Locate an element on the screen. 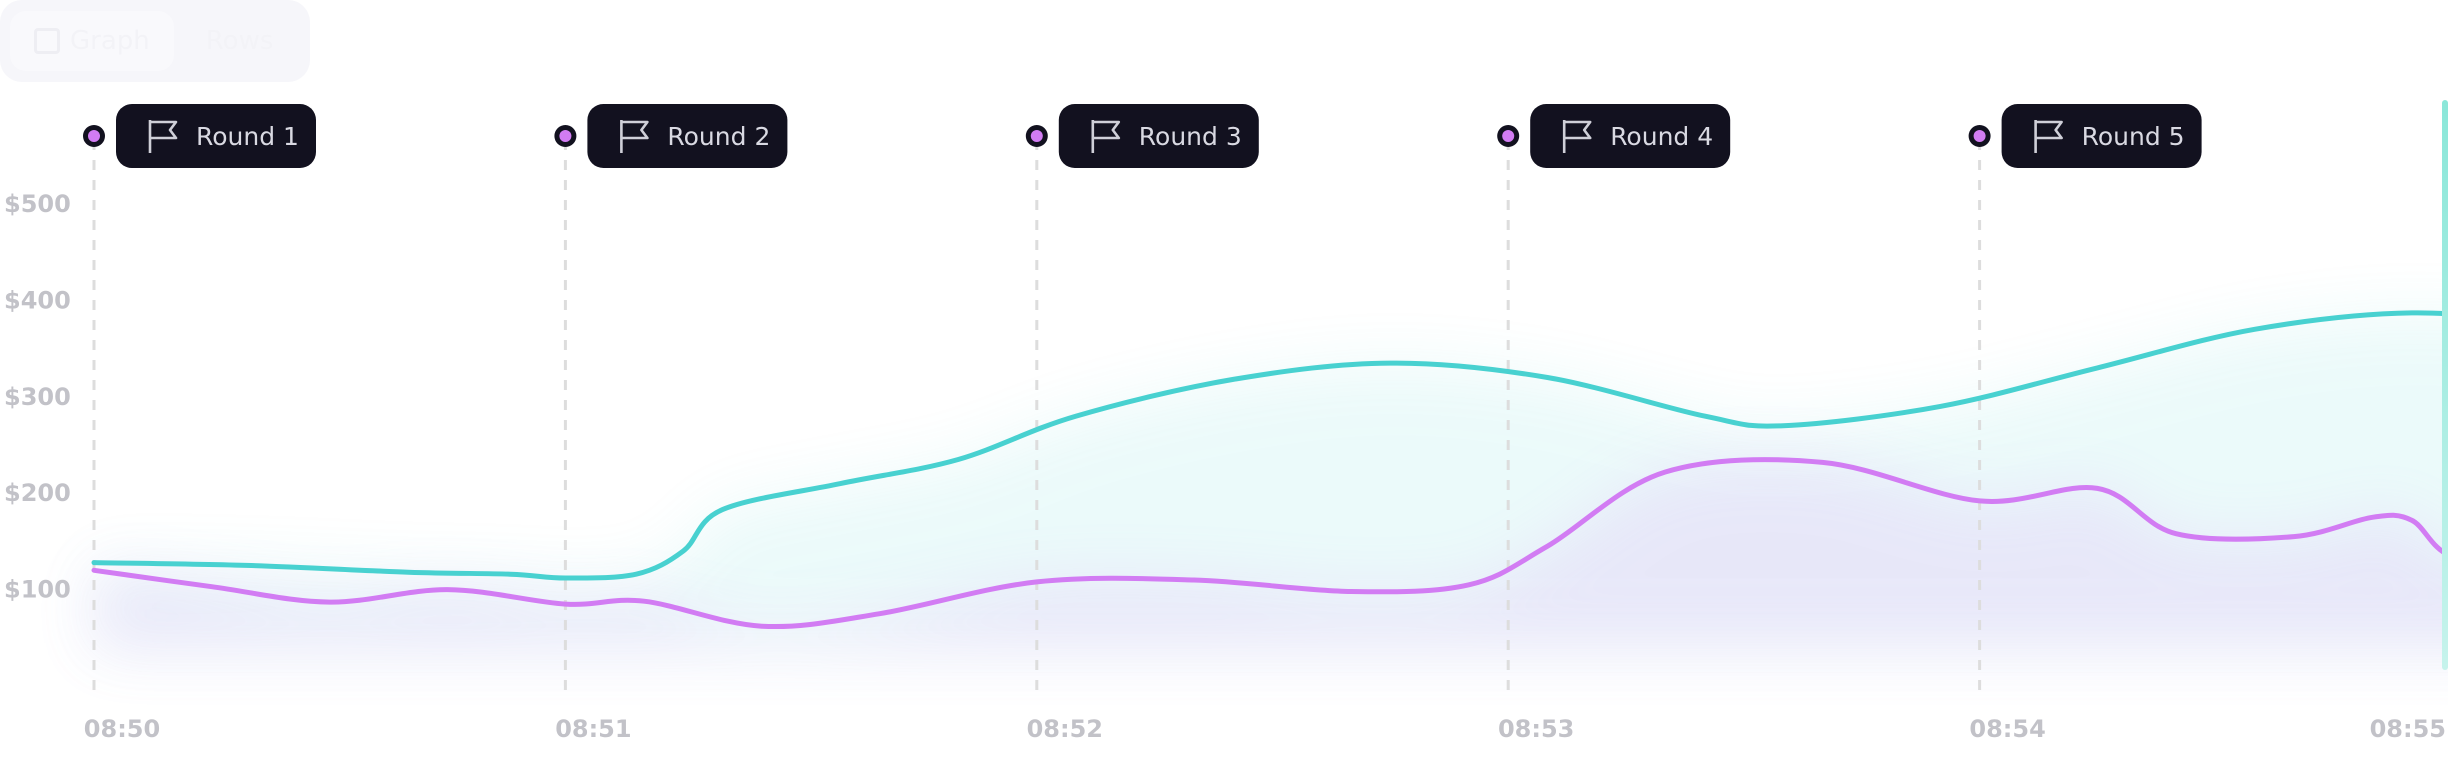  graph-tab-label: Graph is located at coordinates (110, 41).